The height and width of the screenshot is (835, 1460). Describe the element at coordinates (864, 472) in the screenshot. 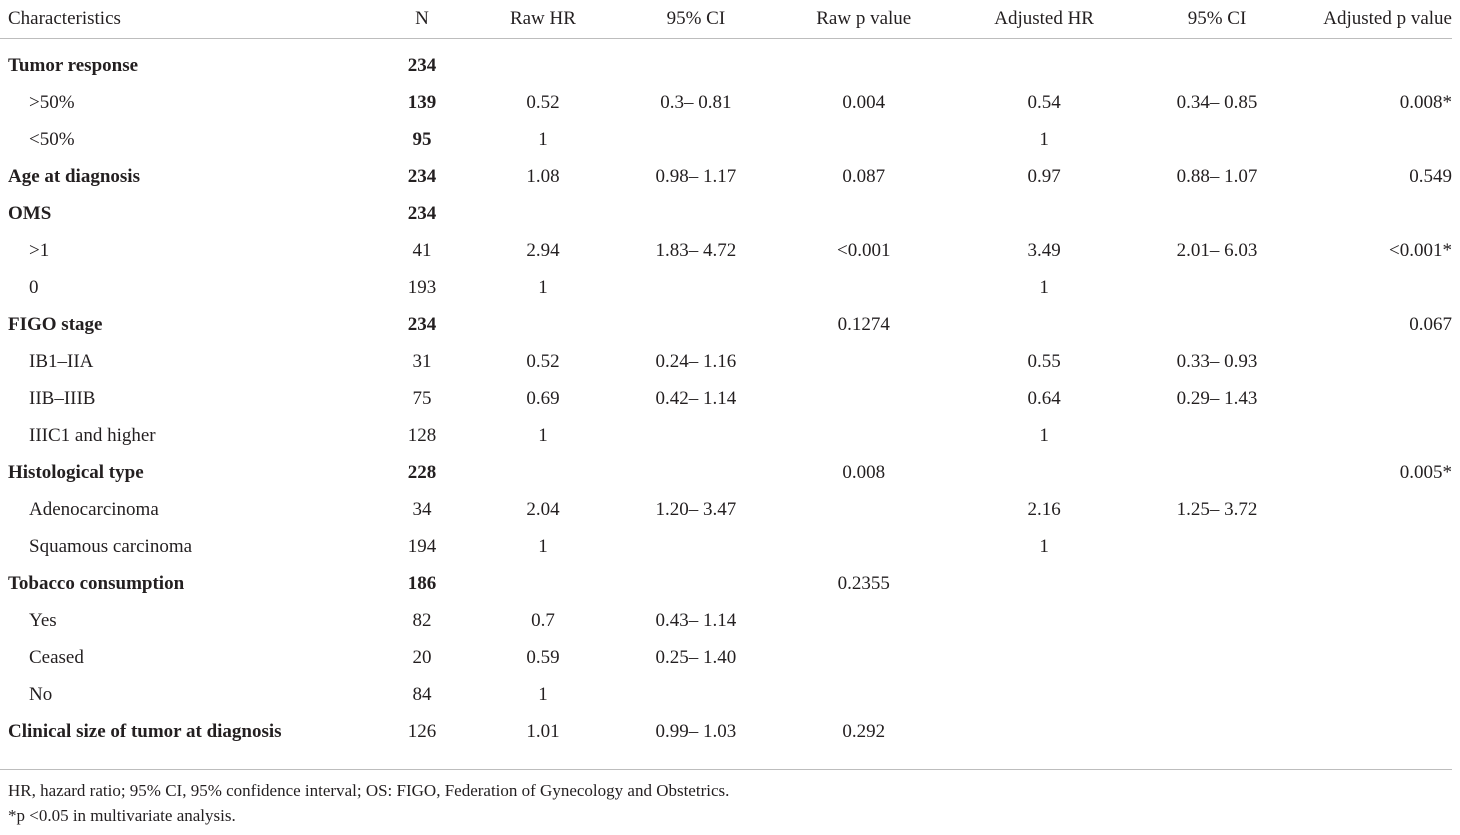

I see `cell-raw-p: 0.008` at that location.